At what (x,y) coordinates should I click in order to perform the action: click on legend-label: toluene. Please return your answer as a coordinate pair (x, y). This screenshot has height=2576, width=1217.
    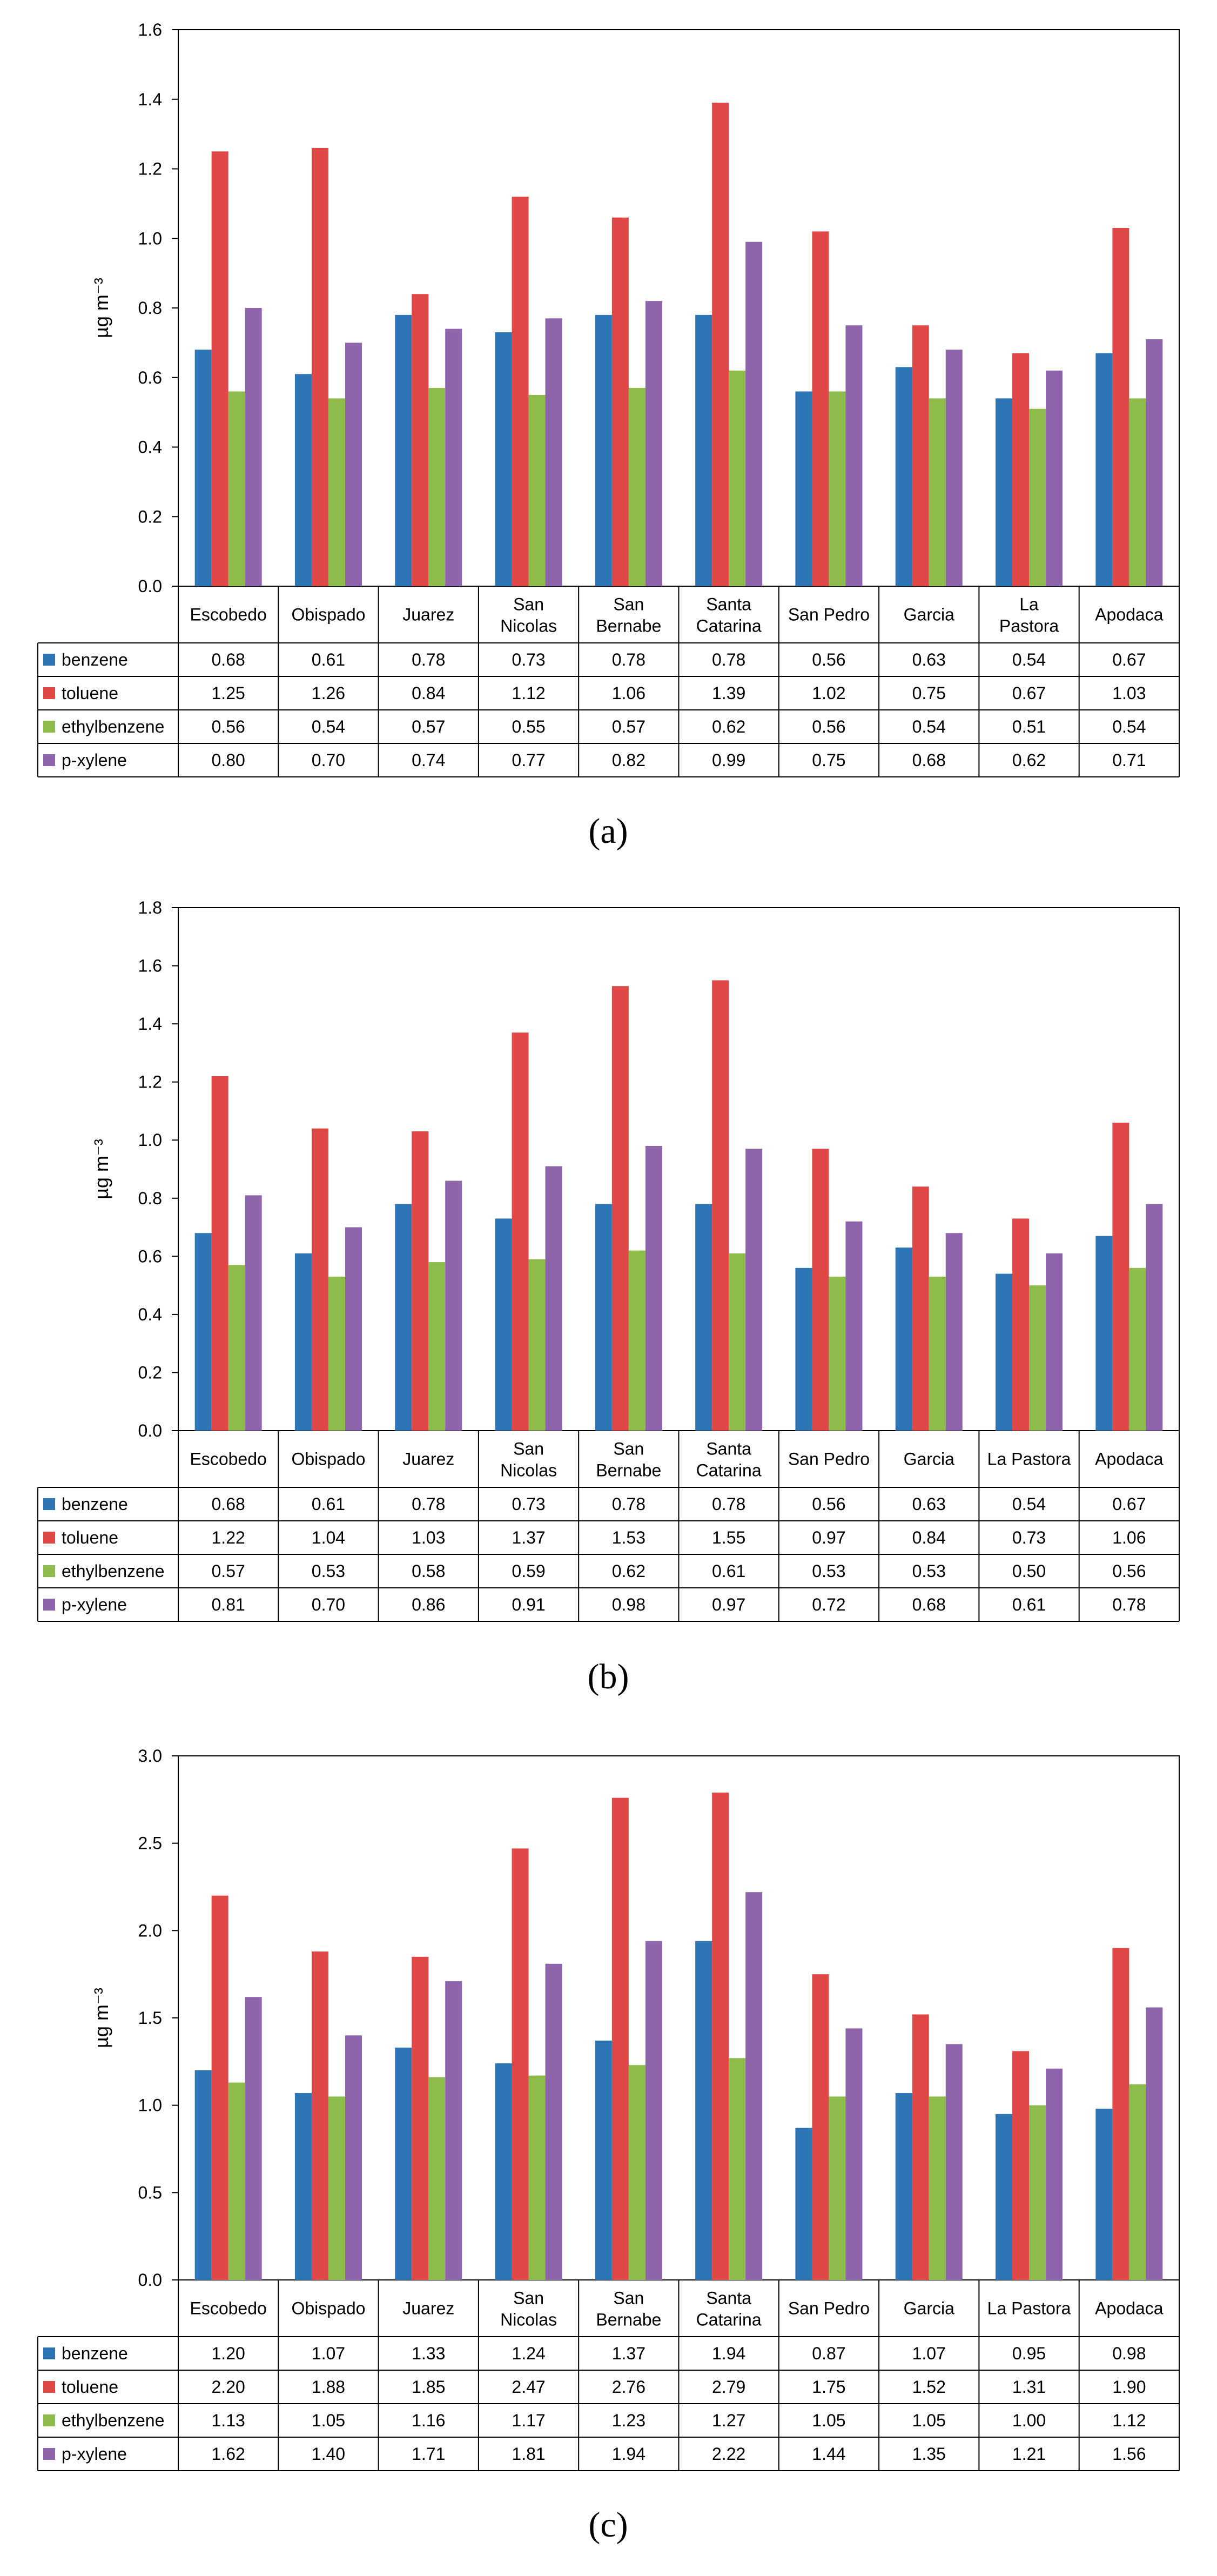
    Looking at the image, I should click on (90, 1538).